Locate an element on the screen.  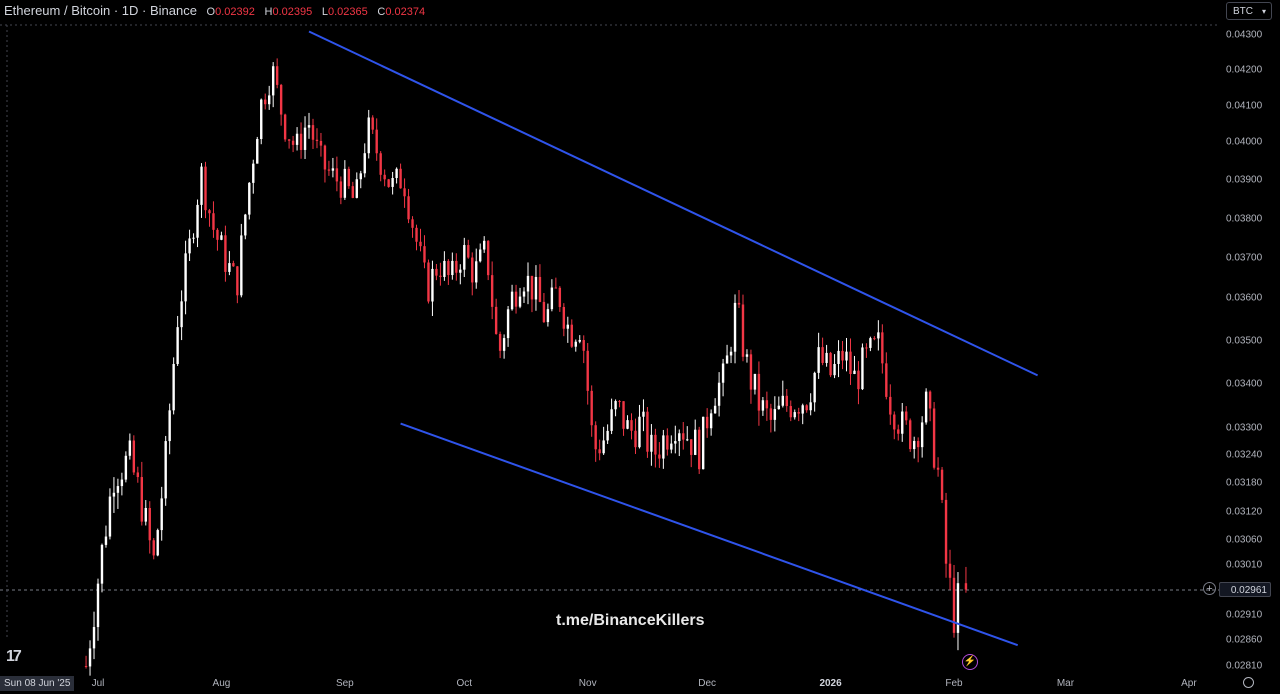
crosshair-date-badge: Sun 08 Jun '25 is located at coordinates (37, 683).